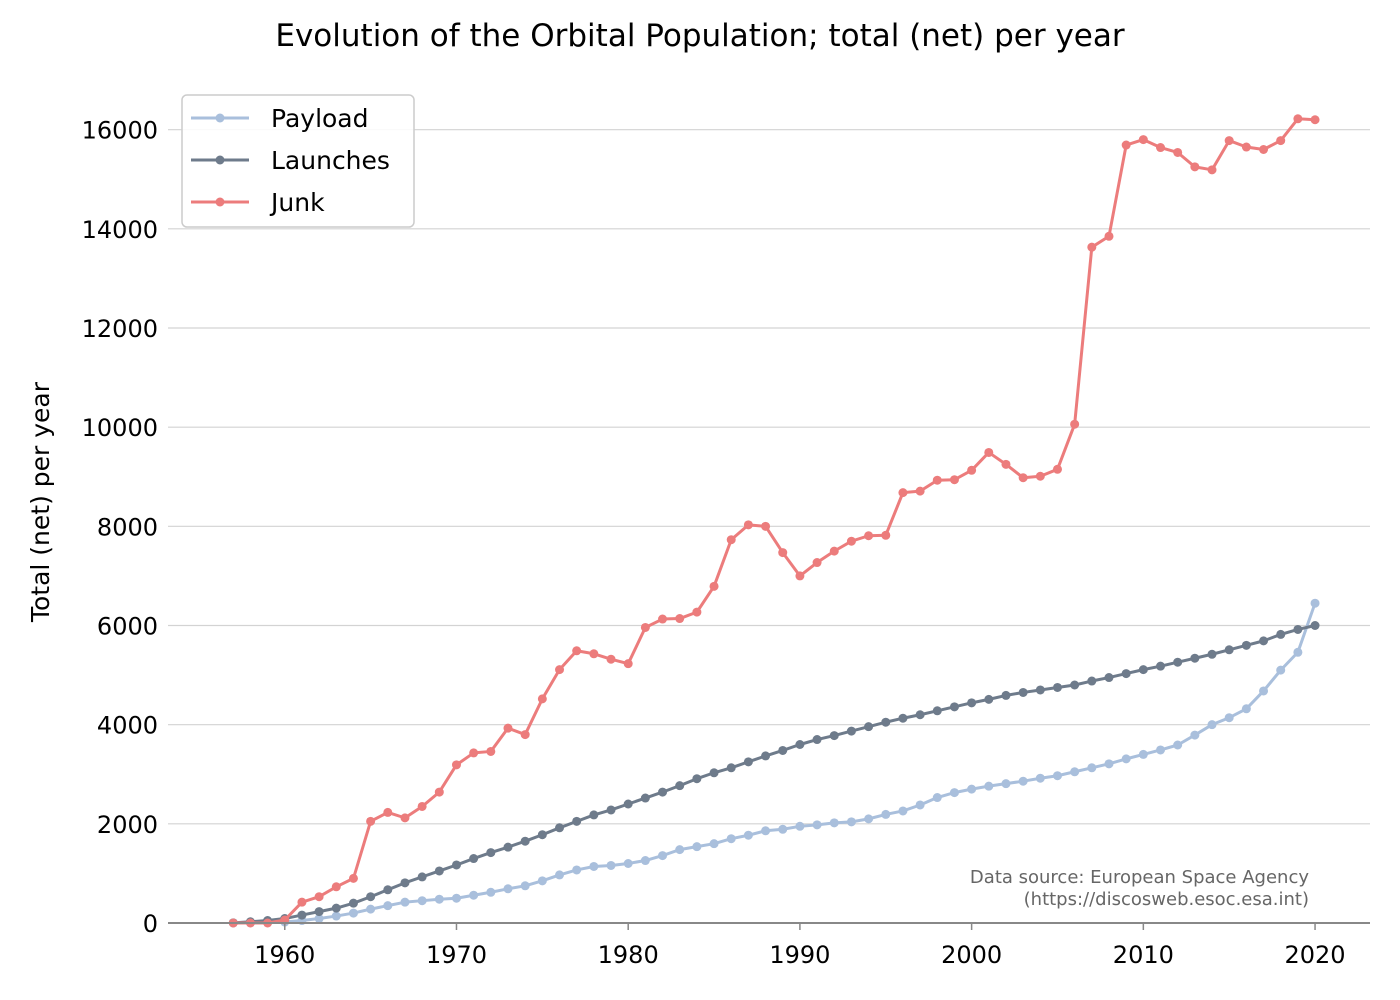  What do you see at coordinates (297, 202) in the screenshot?
I see `legend-label-junk: Junk` at bounding box center [297, 202].